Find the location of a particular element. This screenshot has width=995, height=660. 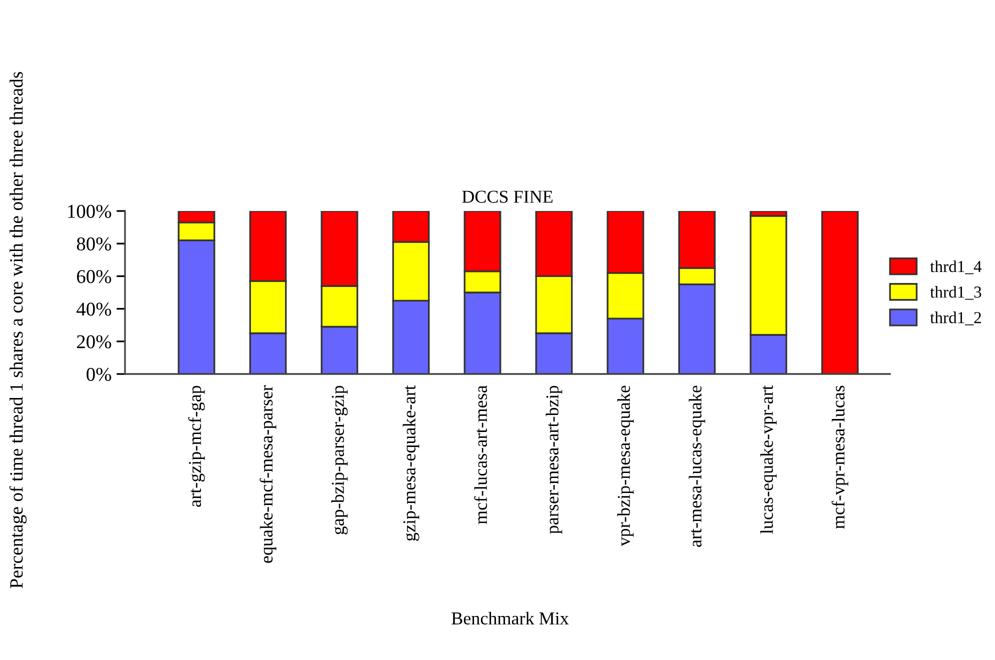

x-axis-title: Benchmark Mix is located at coordinates (510, 618).